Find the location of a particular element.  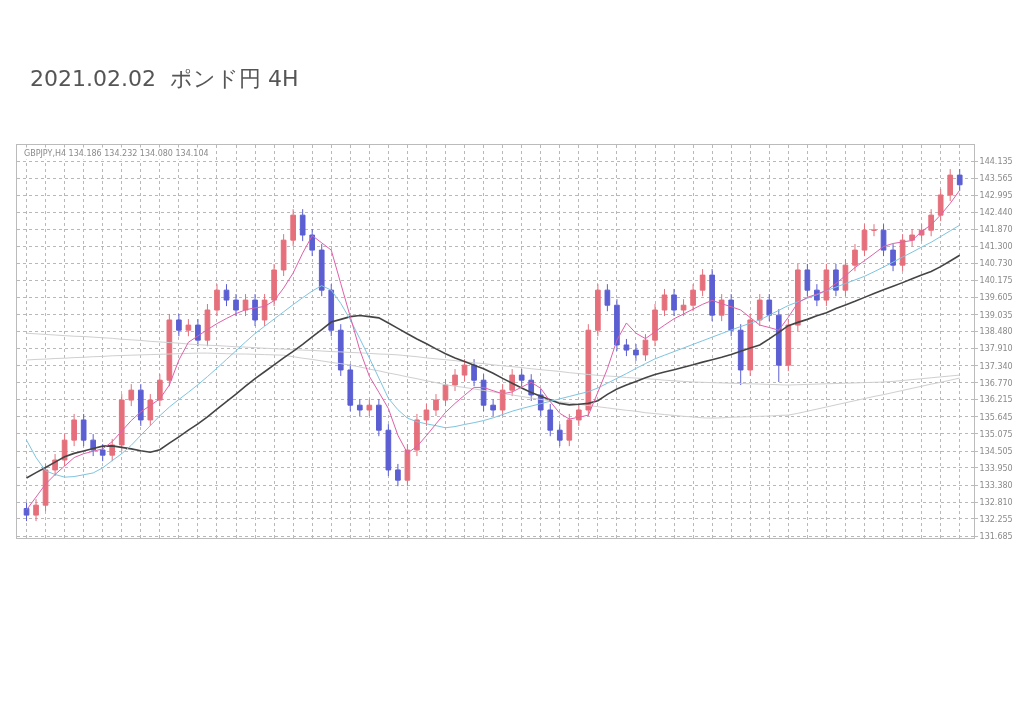

y-tick-label: 143.565 is located at coordinates (996, 179).